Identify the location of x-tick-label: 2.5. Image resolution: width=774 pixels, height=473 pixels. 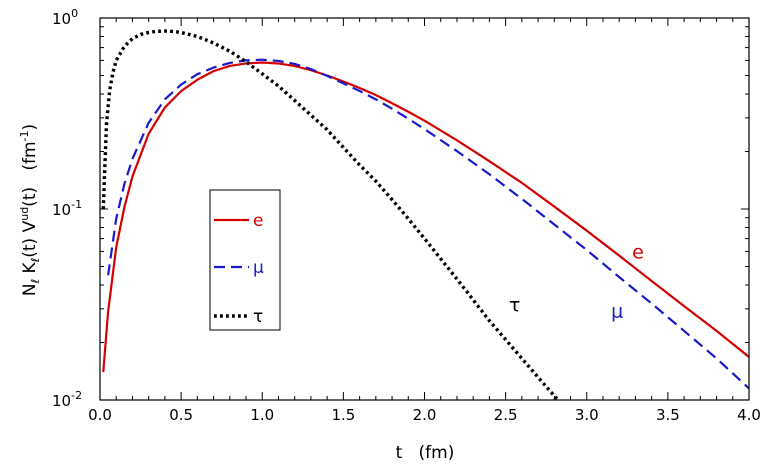
(506, 415).